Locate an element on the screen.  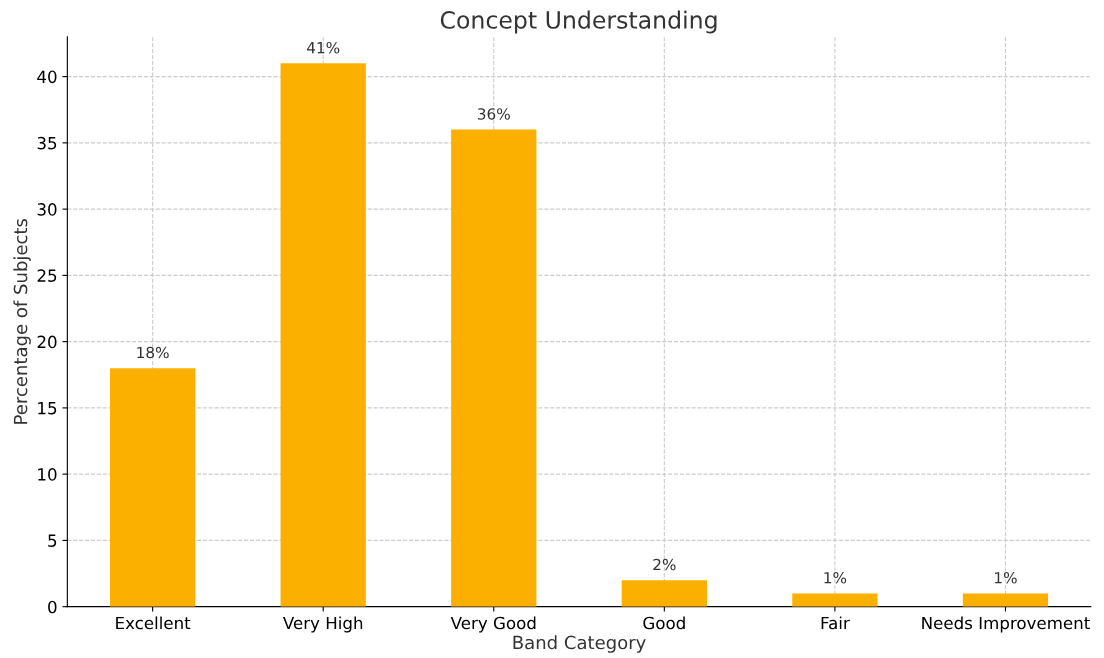
y-axis-title: Percentage of Subjects is located at coordinates (22, 321).